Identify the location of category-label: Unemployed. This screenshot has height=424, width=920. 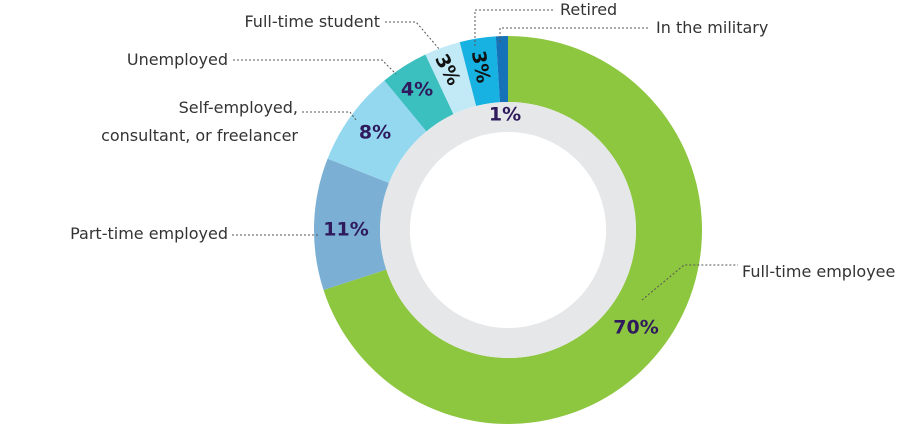
(177, 59).